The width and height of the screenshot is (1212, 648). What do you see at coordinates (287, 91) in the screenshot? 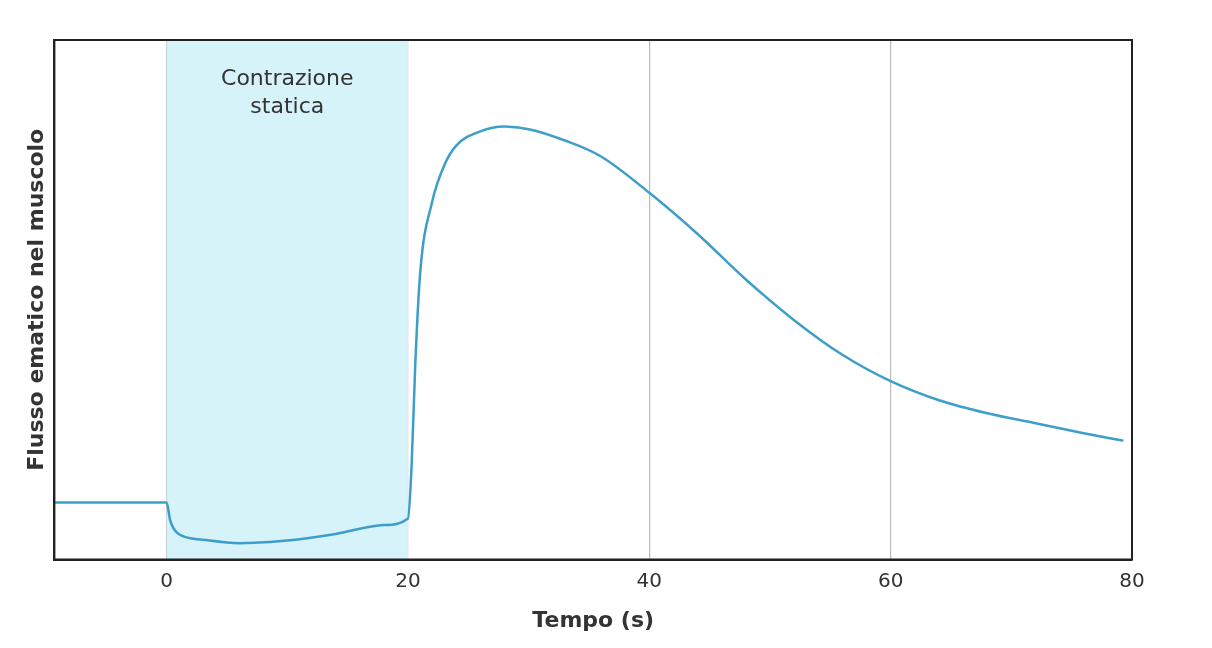
I see `band-label: Contrazione statica` at bounding box center [287, 91].